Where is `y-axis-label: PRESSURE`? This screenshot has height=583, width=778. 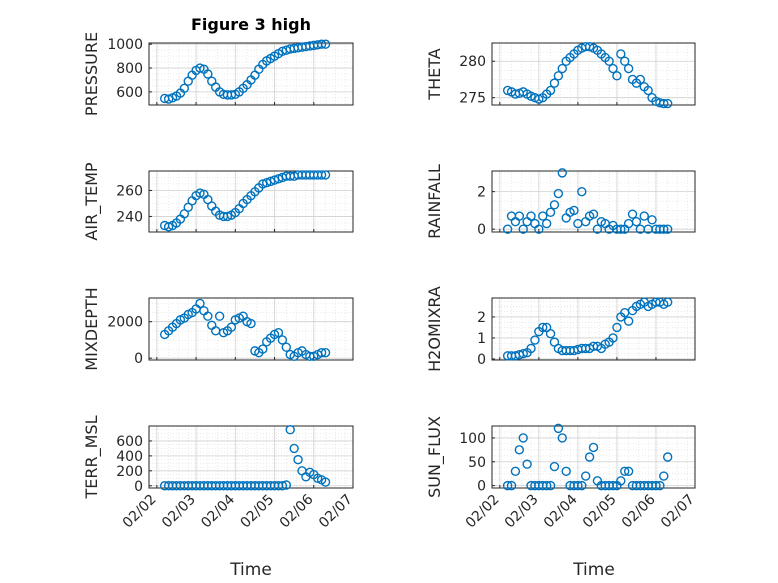
y-axis-label: PRESSURE is located at coordinates (91, 74).